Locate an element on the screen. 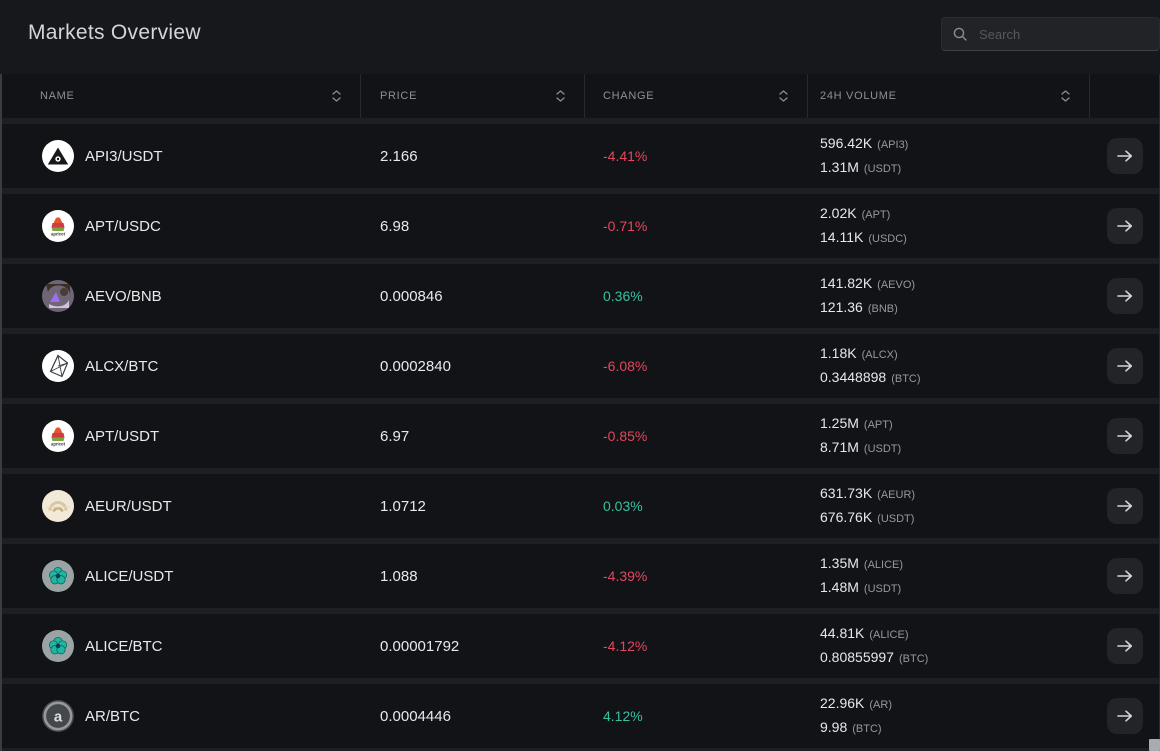 The height and width of the screenshot is (751, 1160). volume-base-value: 44.81K is located at coordinates (842, 632).